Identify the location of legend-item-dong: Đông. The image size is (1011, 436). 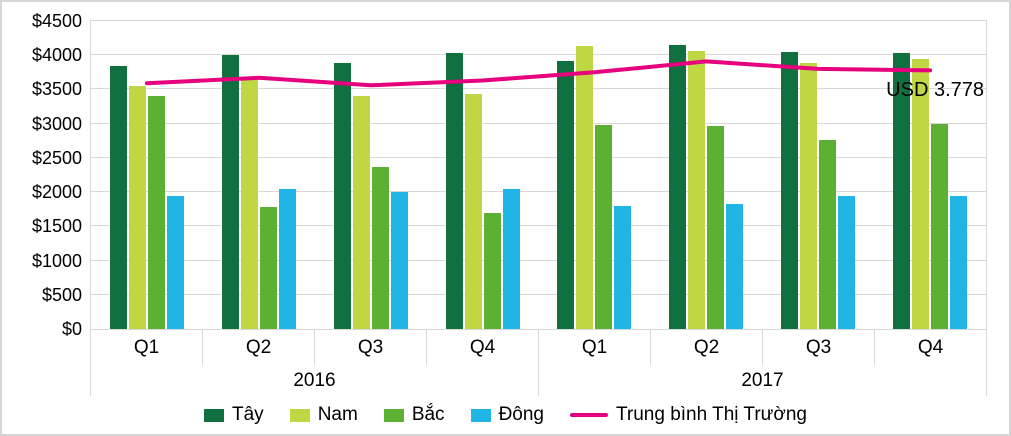
(507, 415).